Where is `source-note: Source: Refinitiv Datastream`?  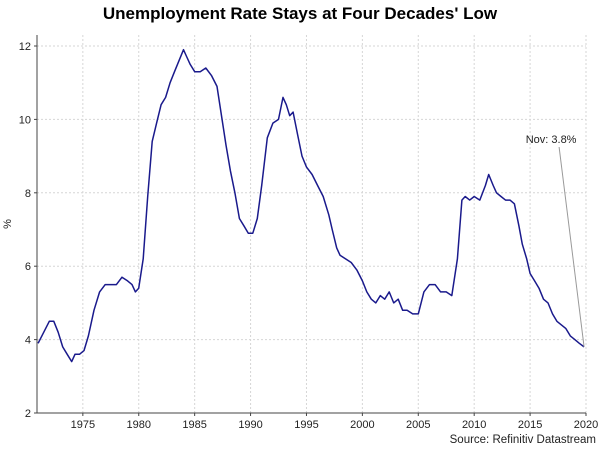 source-note: Source: Refinitiv Datastream is located at coordinates (522, 440).